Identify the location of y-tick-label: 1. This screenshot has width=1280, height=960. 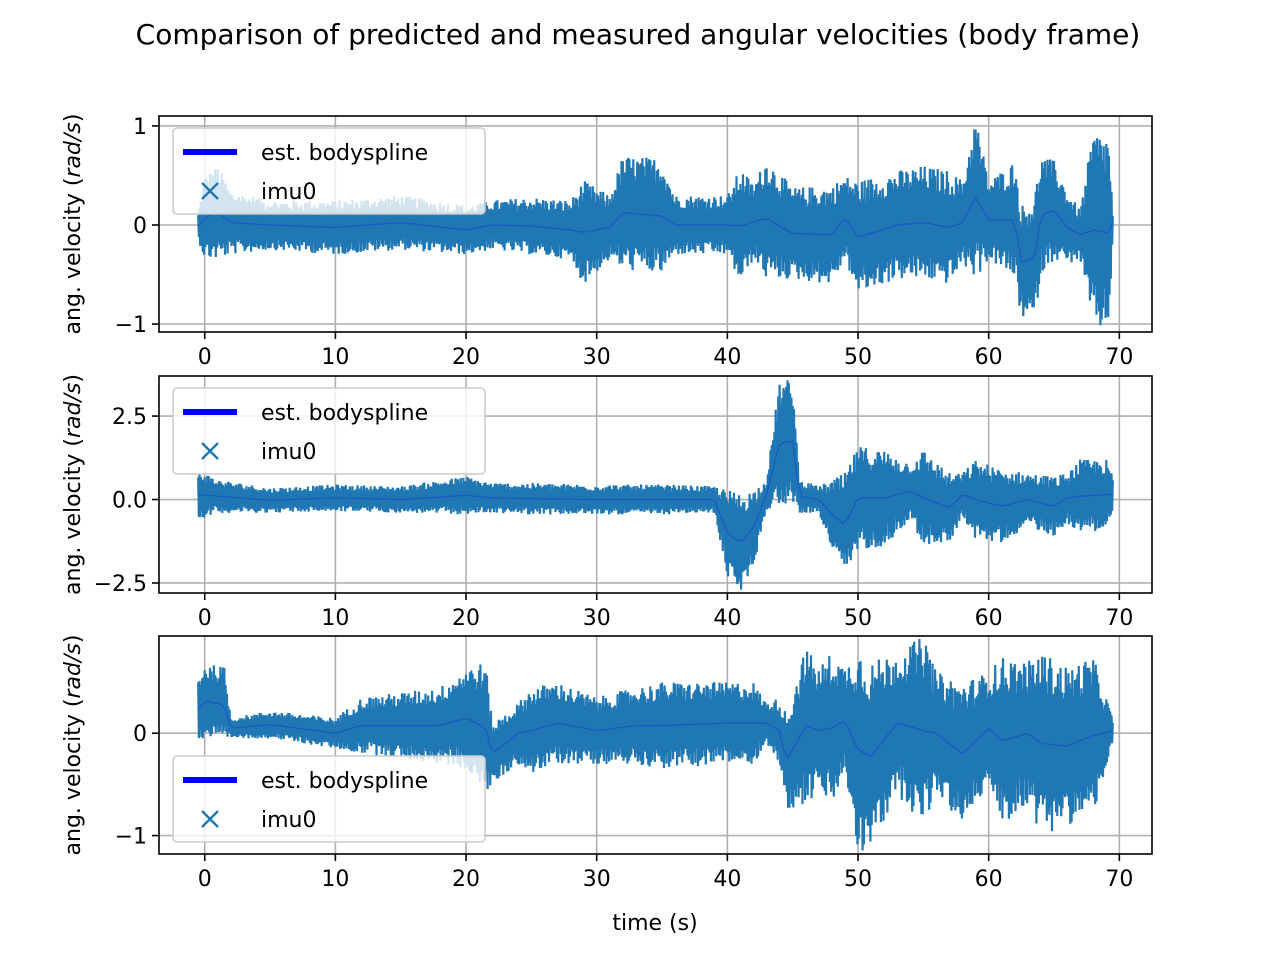
(140, 127).